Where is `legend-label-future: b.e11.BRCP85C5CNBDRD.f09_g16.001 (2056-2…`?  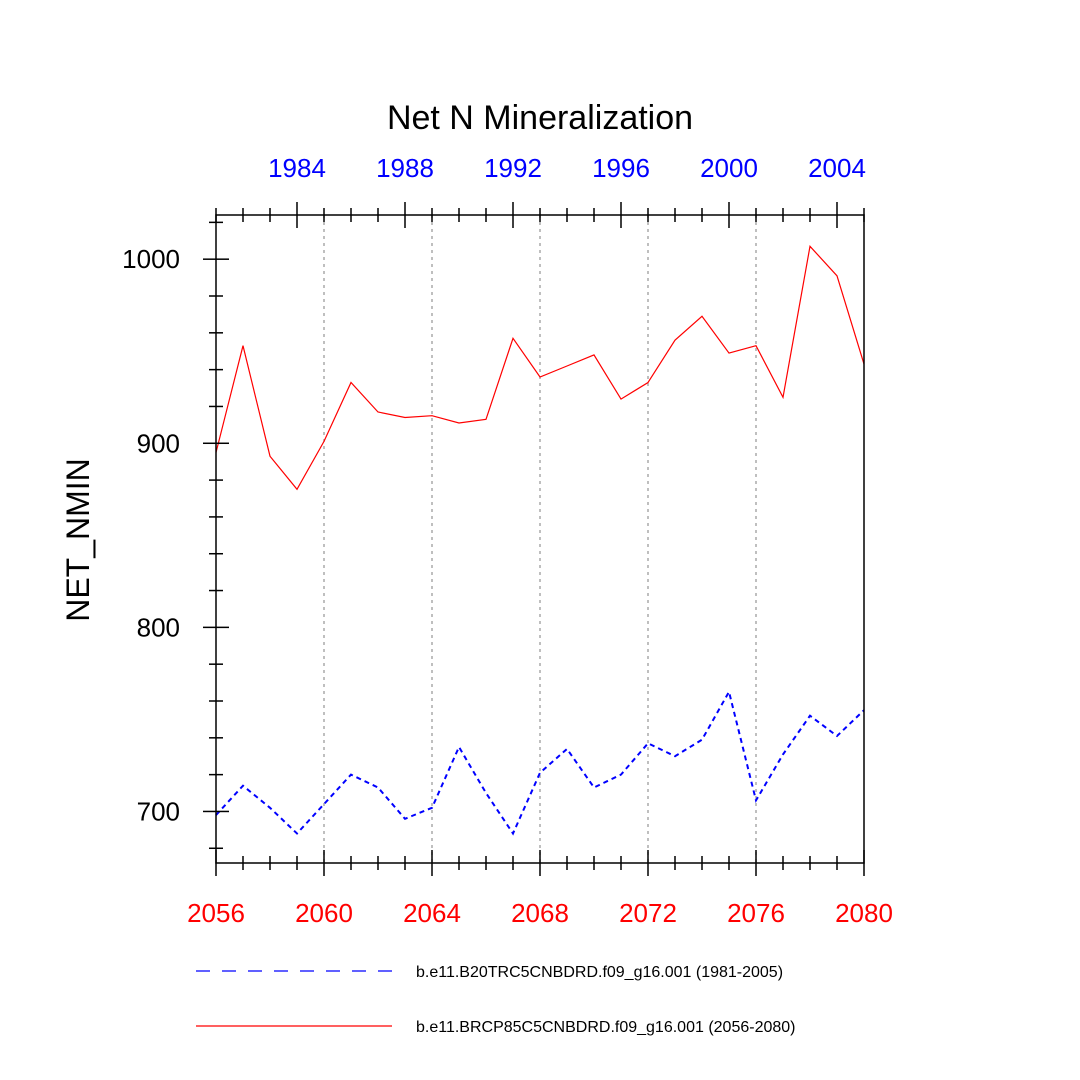 legend-label-future: b.e11.BRCP85C5CNBDRD.f09_g16.001 (2056-2… is located at coordinates (605, 1027).